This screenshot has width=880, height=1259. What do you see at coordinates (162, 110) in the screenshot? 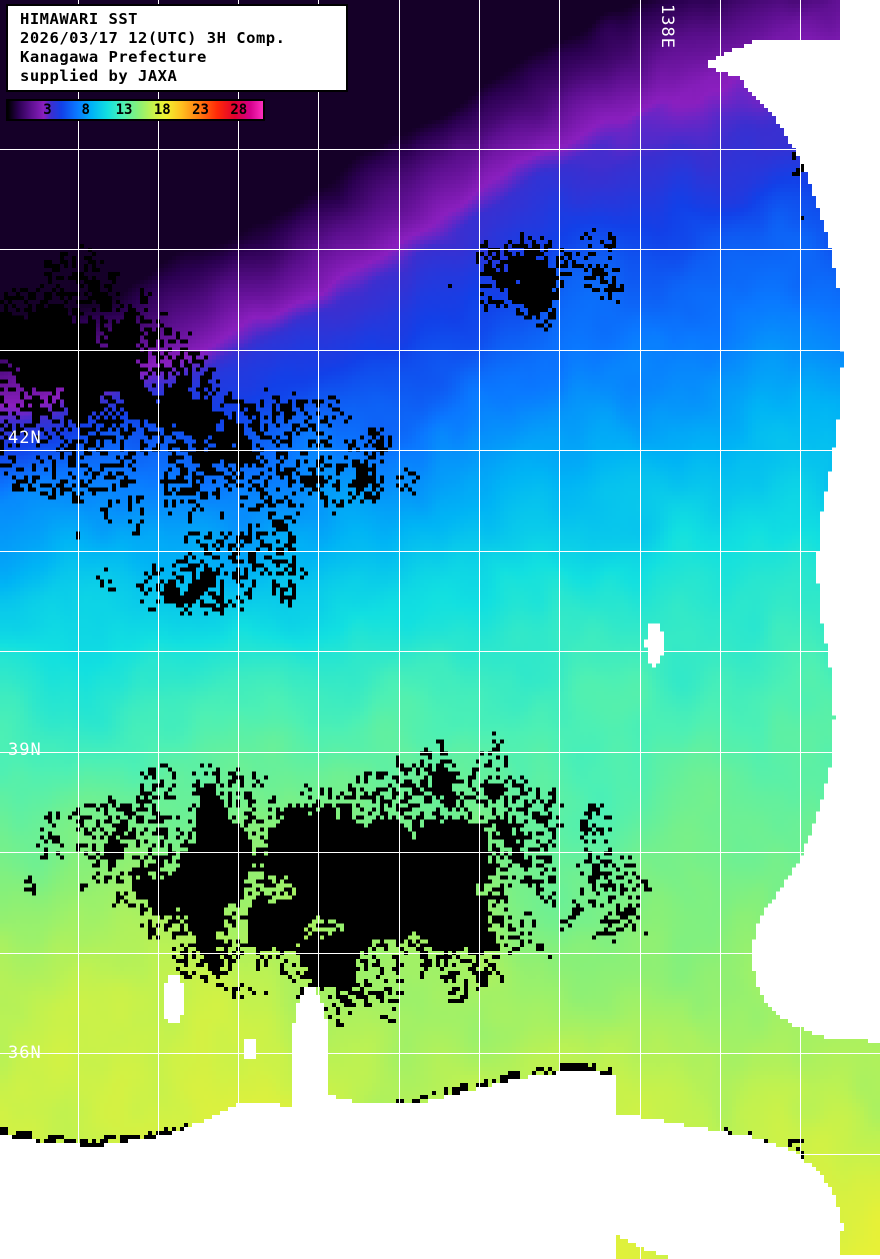
I see `colorbar-tick-18: 18` at bounding box center [162, 110].